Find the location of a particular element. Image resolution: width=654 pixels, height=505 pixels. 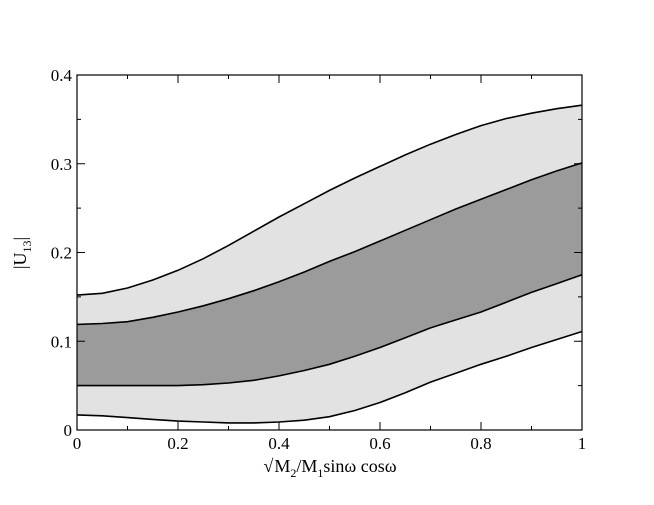

y-axis-label-sub: 13 is located at coordinates (27, 247).